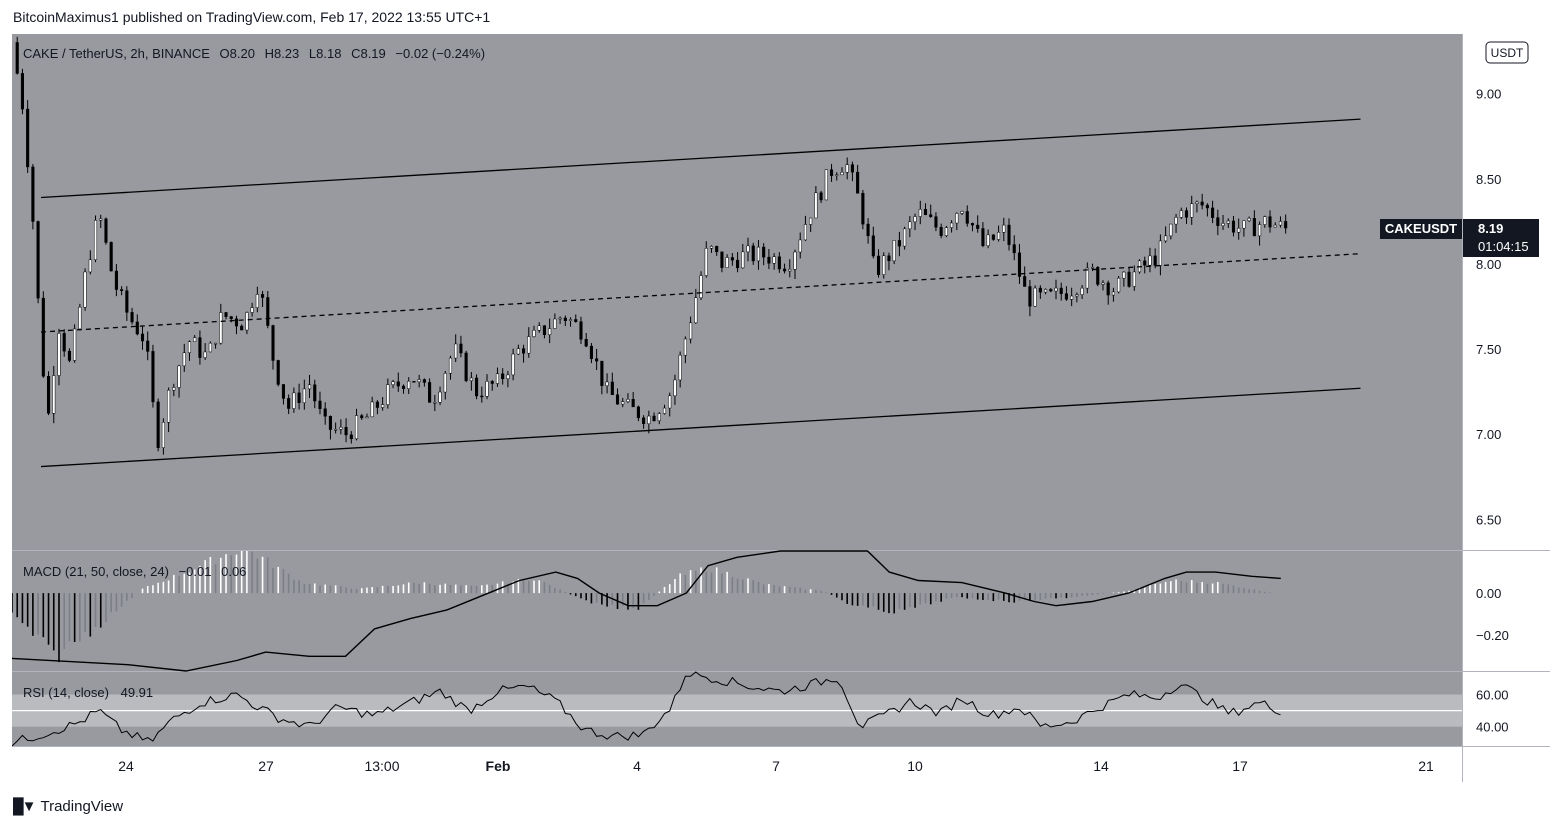 This screenshot has height=827, width=1562. What do you see at coordinates (242, 53) in the screenshot?
I see `open-value: 8.20` at bounding box center [242, 53].